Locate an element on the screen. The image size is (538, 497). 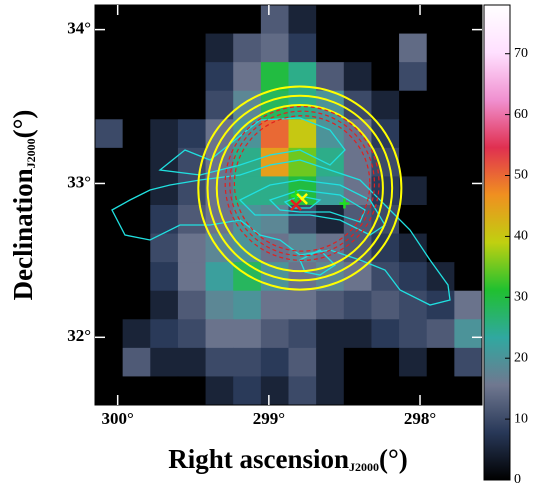
colorbar is located at coordinates (497, 242).